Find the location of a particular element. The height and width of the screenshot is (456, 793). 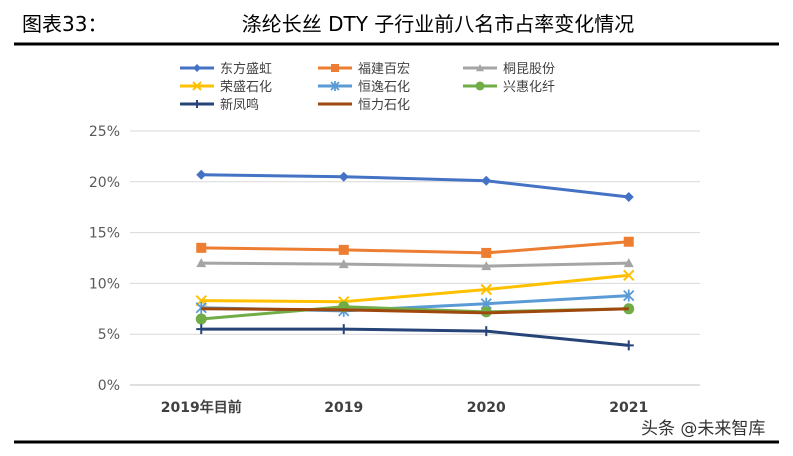

legend-item: 新凤鸣 is located at coordinates (219, 105).